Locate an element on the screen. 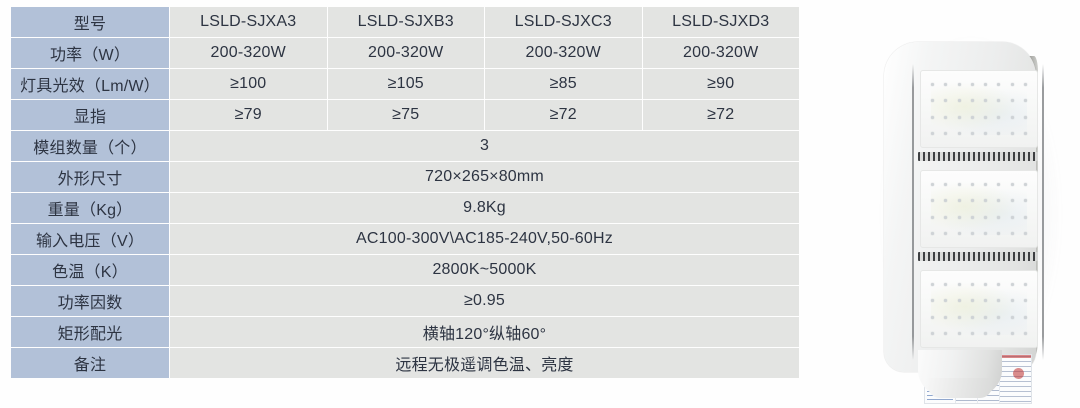  cell-cri-a: ≥79 is located at coordinates (248, 115).